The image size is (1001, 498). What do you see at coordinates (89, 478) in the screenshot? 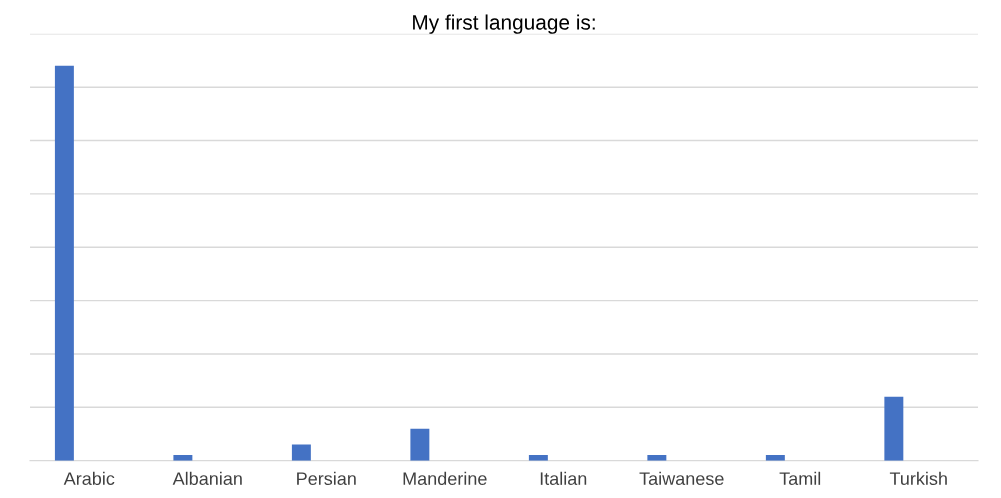
I see `x-tick-label: Arabic` at bounding box center [89, 478].